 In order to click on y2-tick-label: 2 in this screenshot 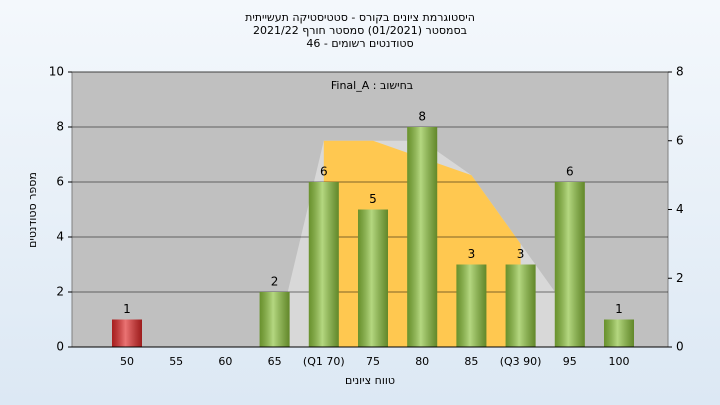, I will do `click(680, 278)`.